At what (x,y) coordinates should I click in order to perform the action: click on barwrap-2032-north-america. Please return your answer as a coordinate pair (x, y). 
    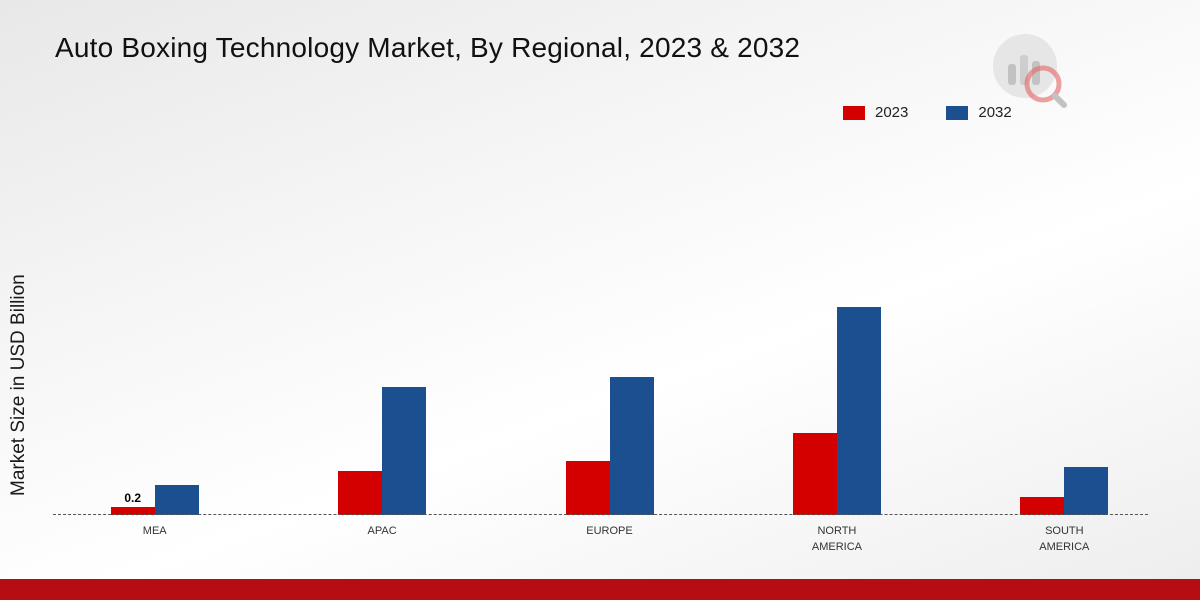
    Looking at the image, I should click on (858, 411).